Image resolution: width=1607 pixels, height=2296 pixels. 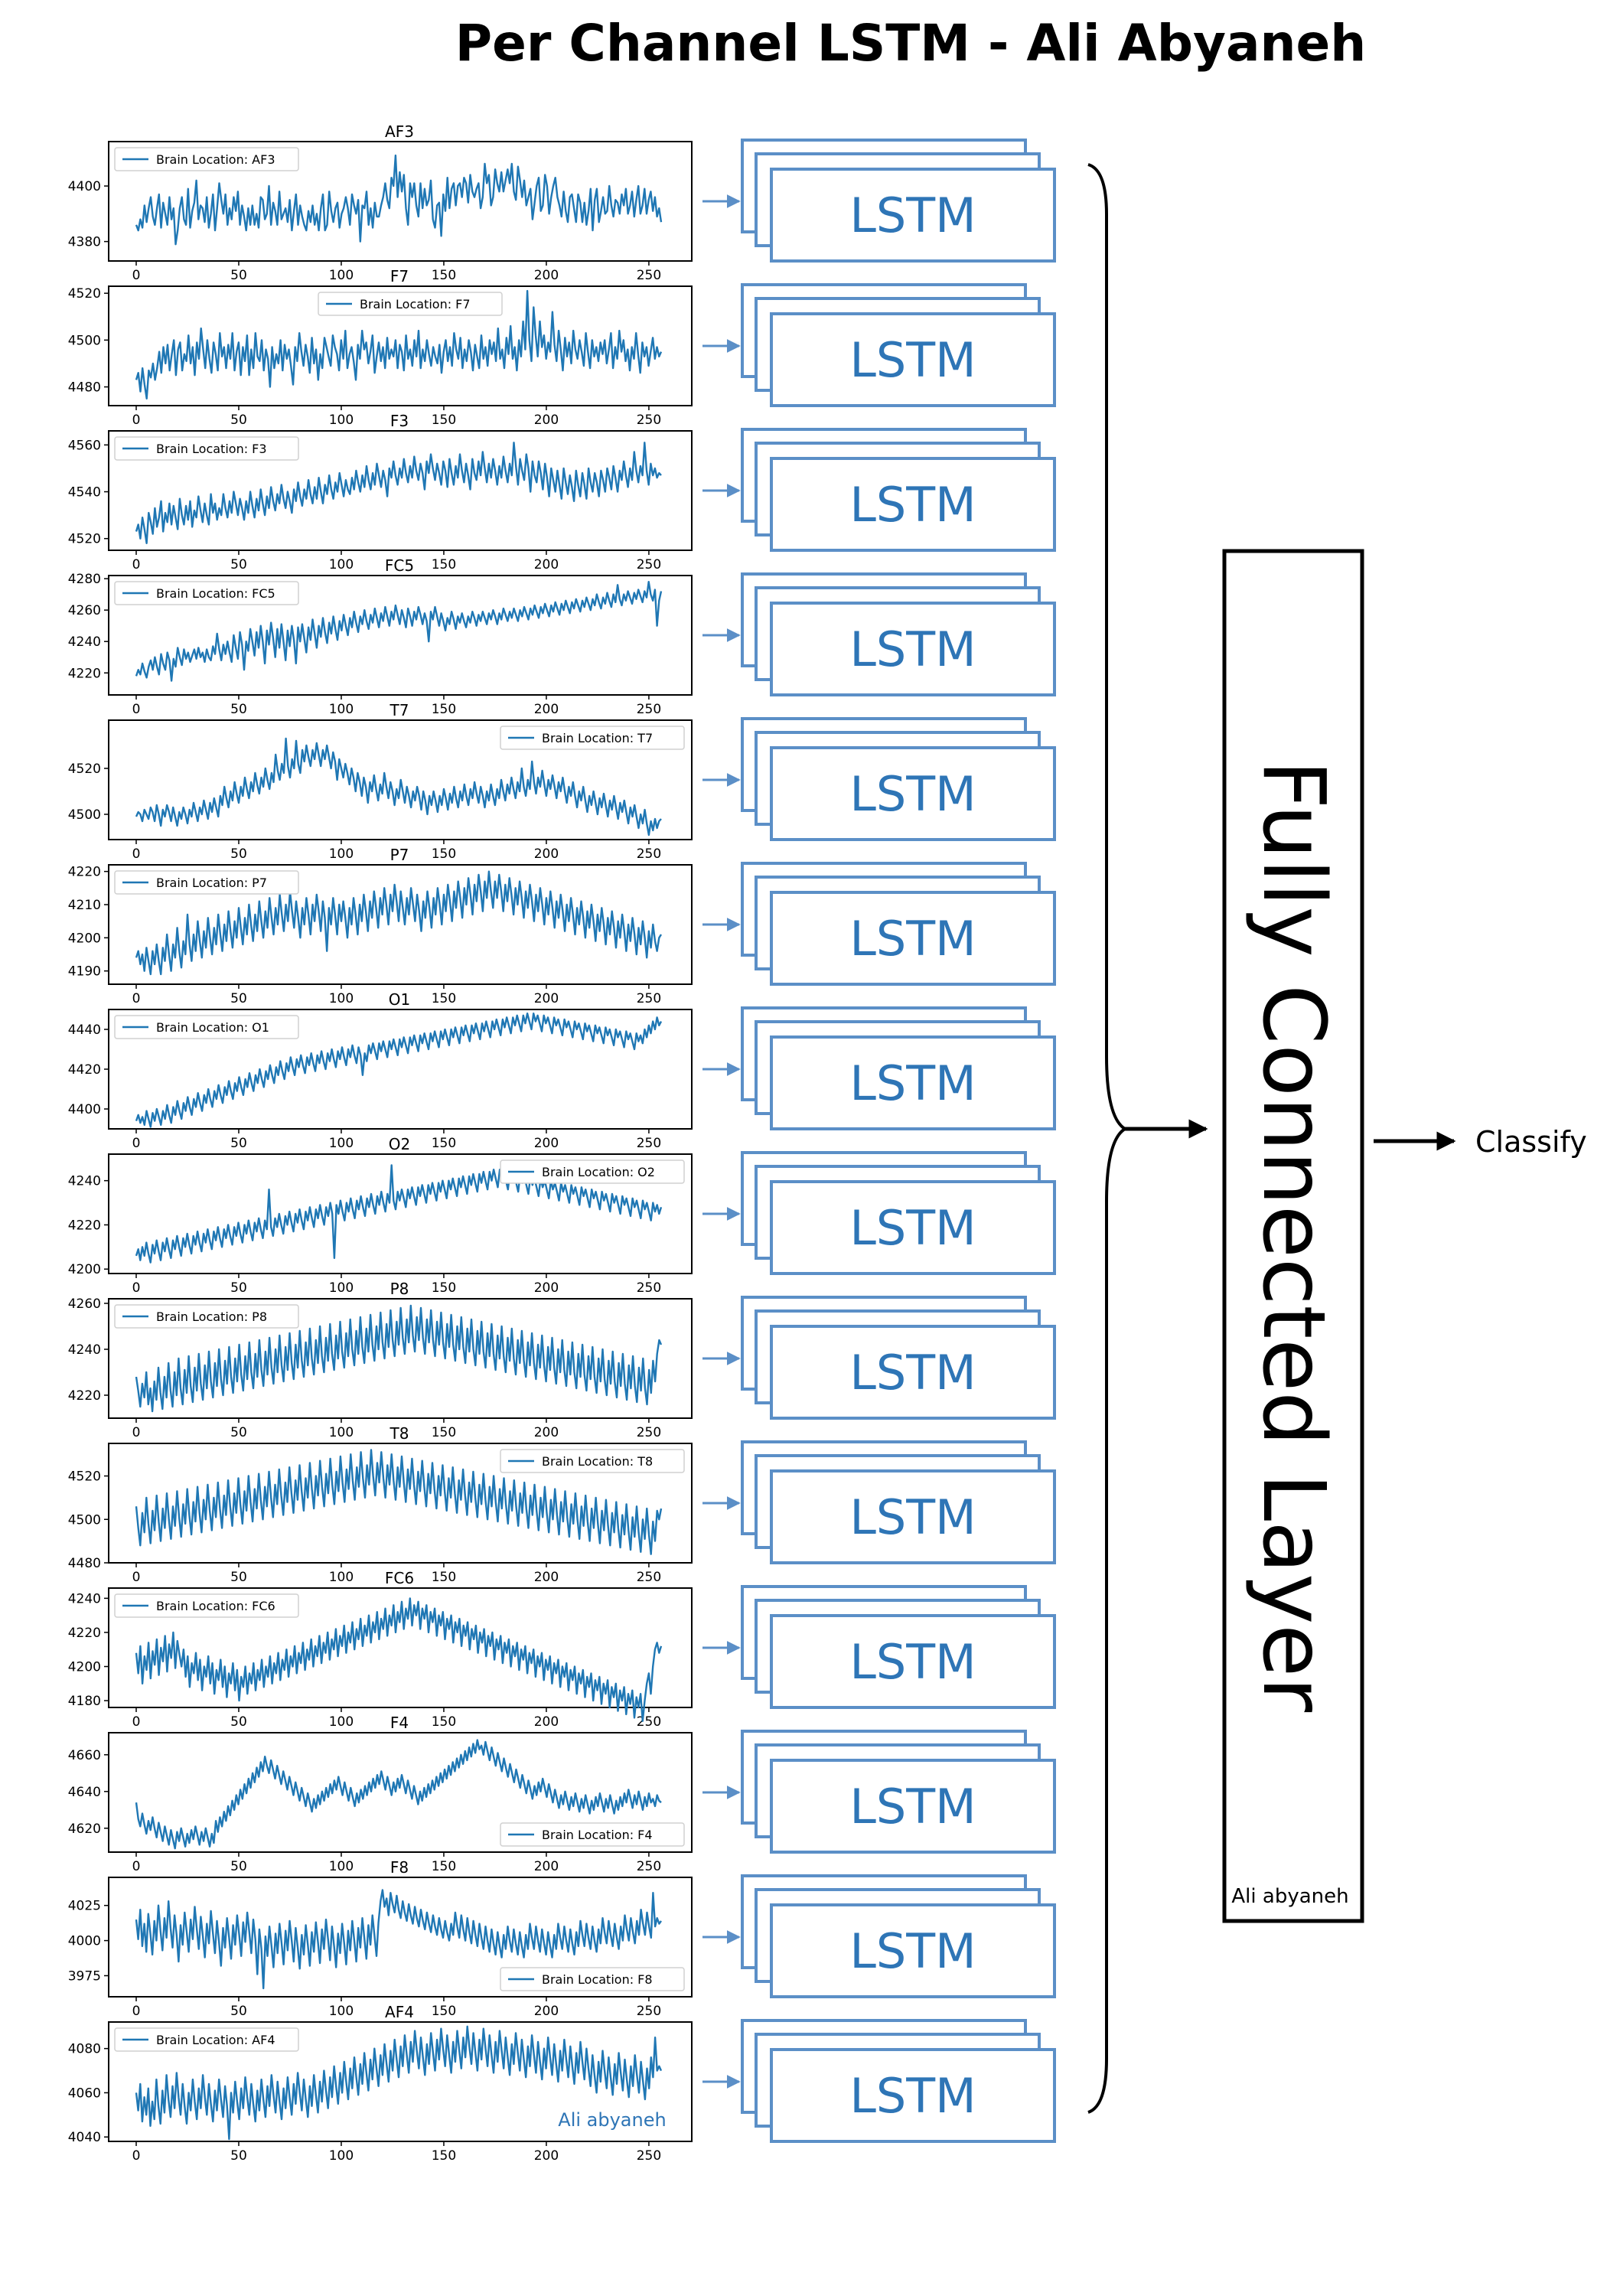 What do you see at coordinates (85, 493) in the screenshot?
I see `y-tick-label: 4540` at bounding box center [85, 493].